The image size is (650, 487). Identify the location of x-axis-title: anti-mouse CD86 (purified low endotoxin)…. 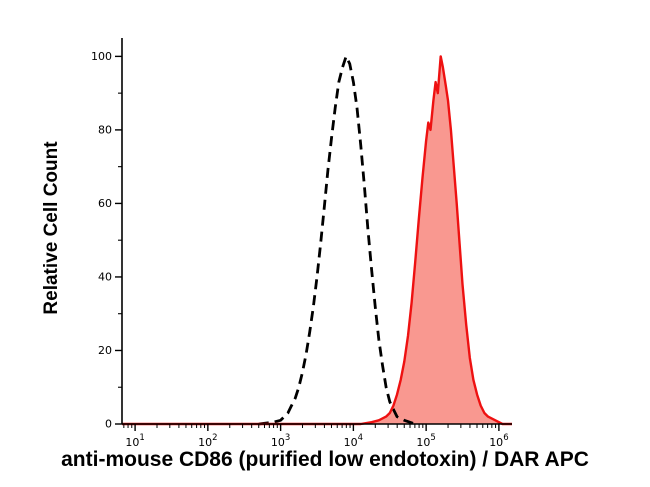
(325, 459).